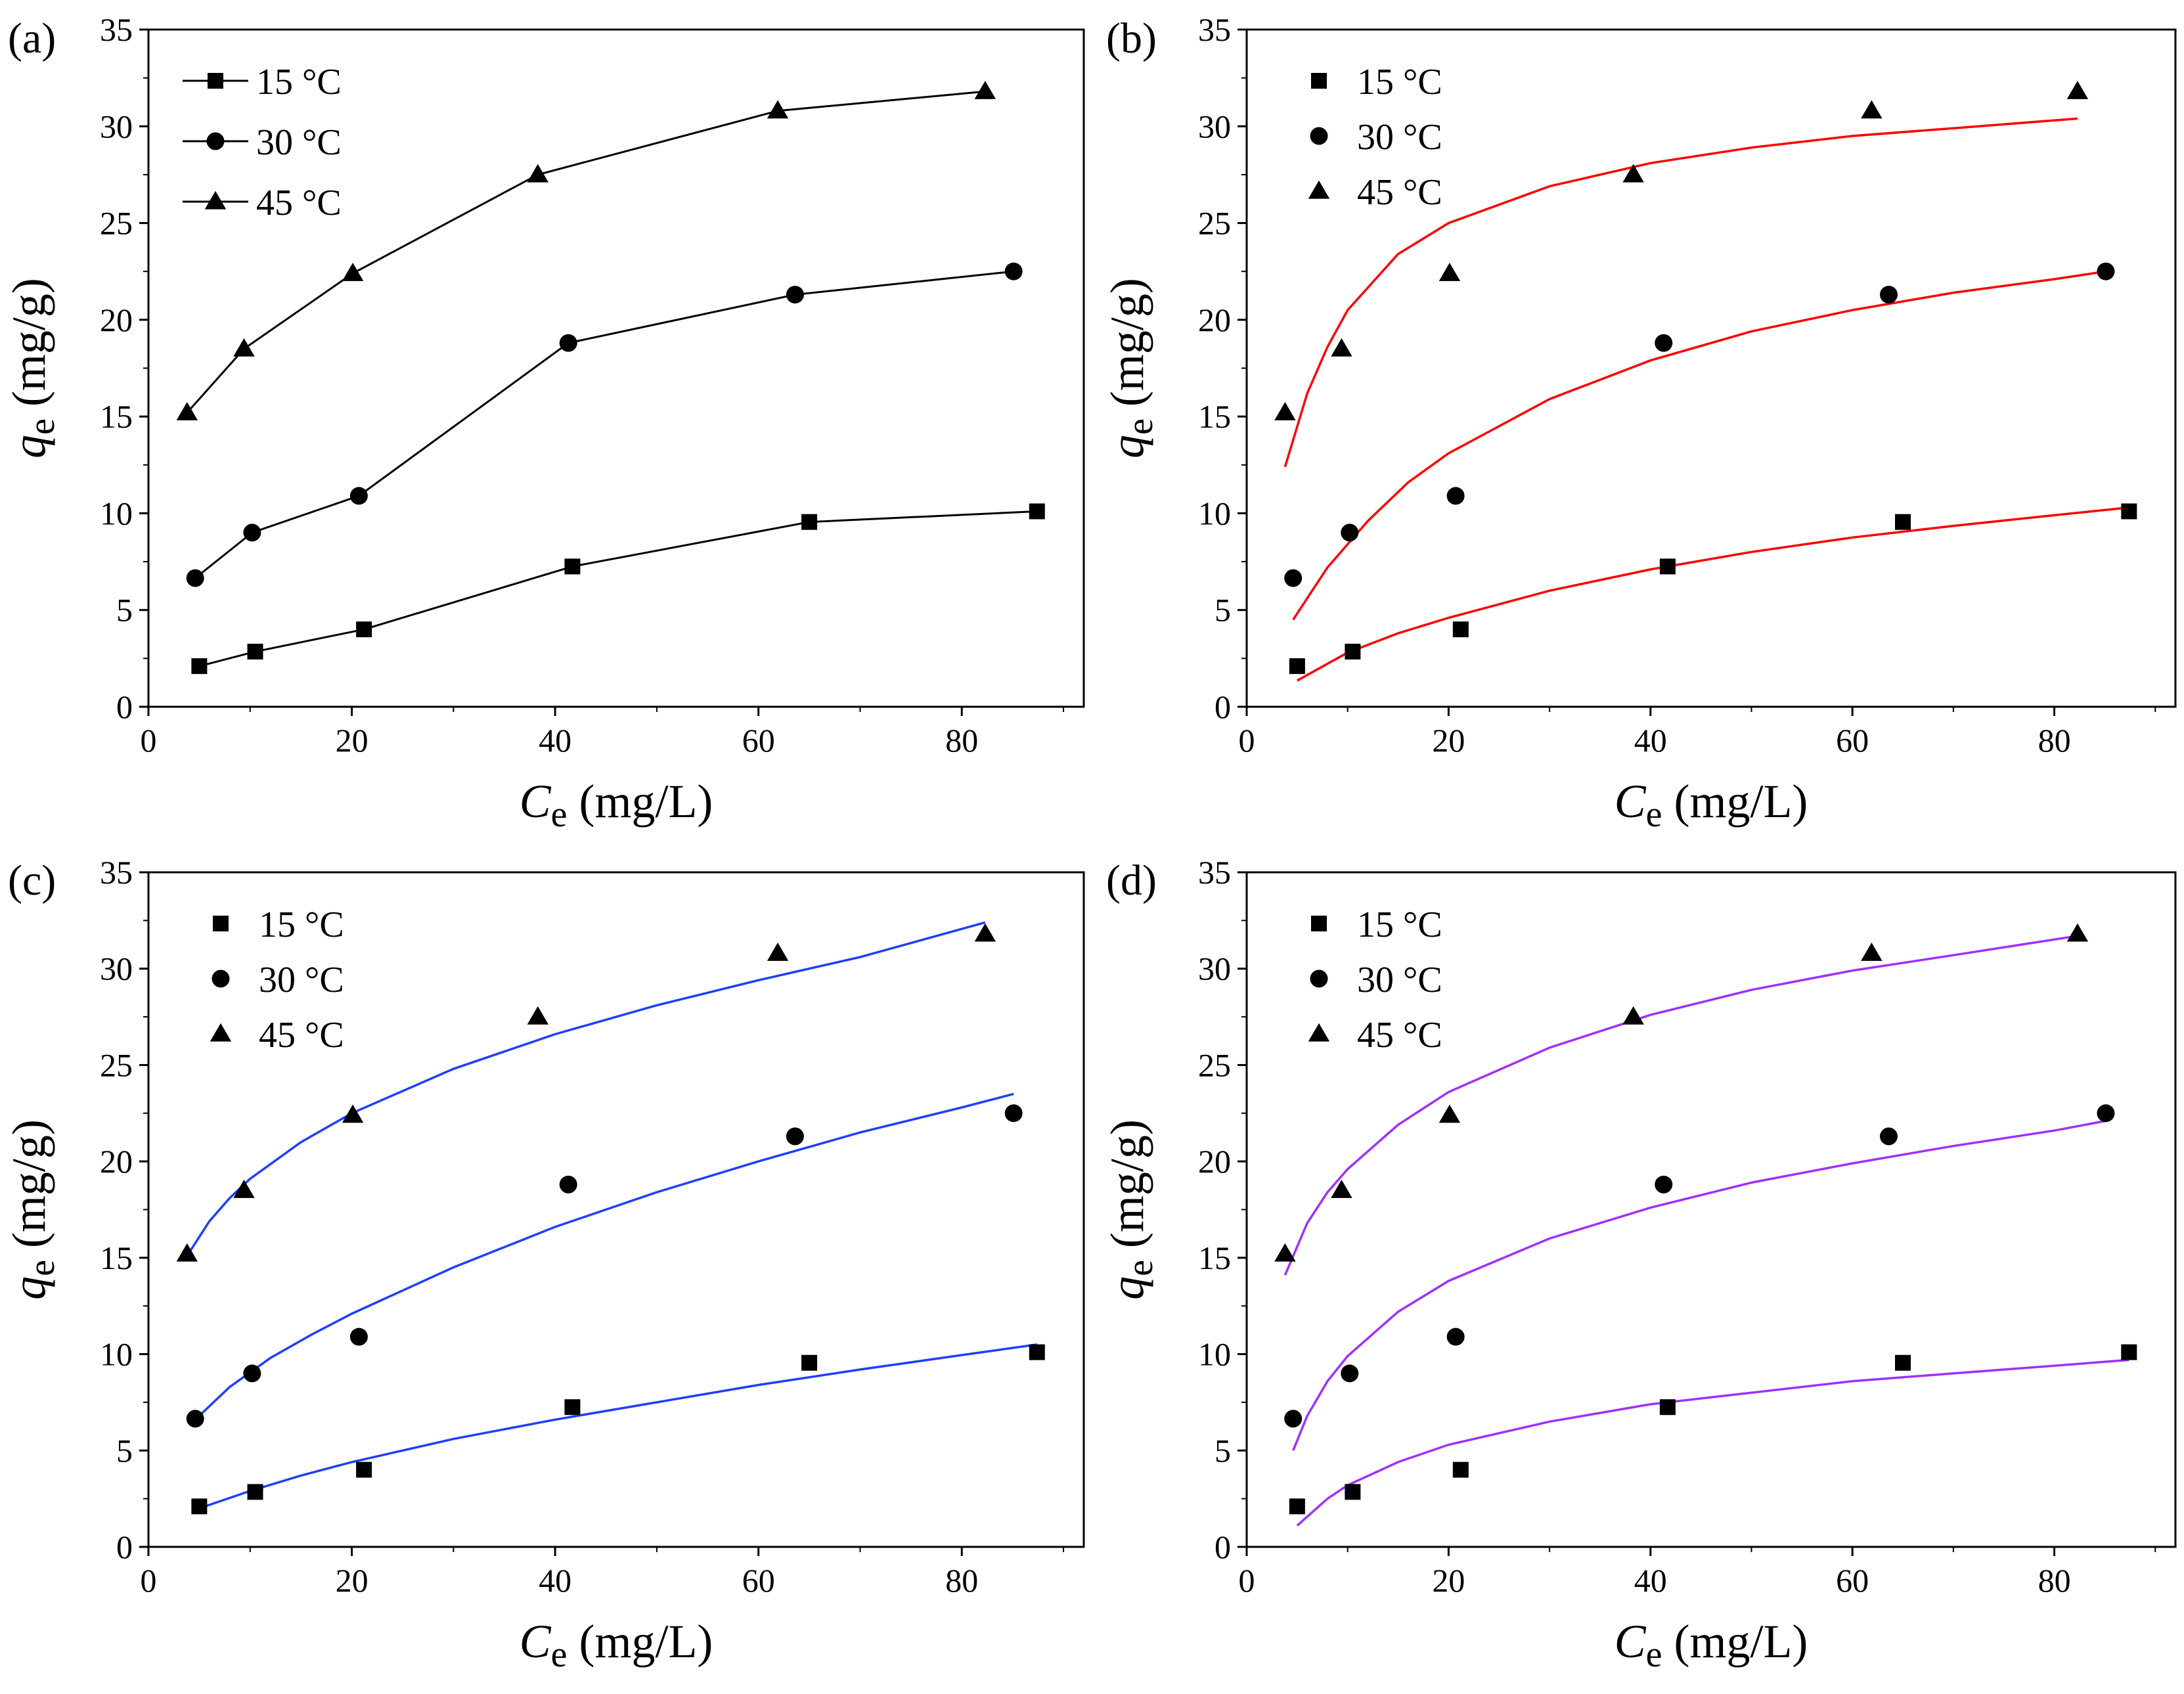 This screenshot has width=2184, height=1694. What do you see at coordinates (301, 980) in the screenshot?
I see `legend-label: 30 °C` at bounding box center [301, 980].